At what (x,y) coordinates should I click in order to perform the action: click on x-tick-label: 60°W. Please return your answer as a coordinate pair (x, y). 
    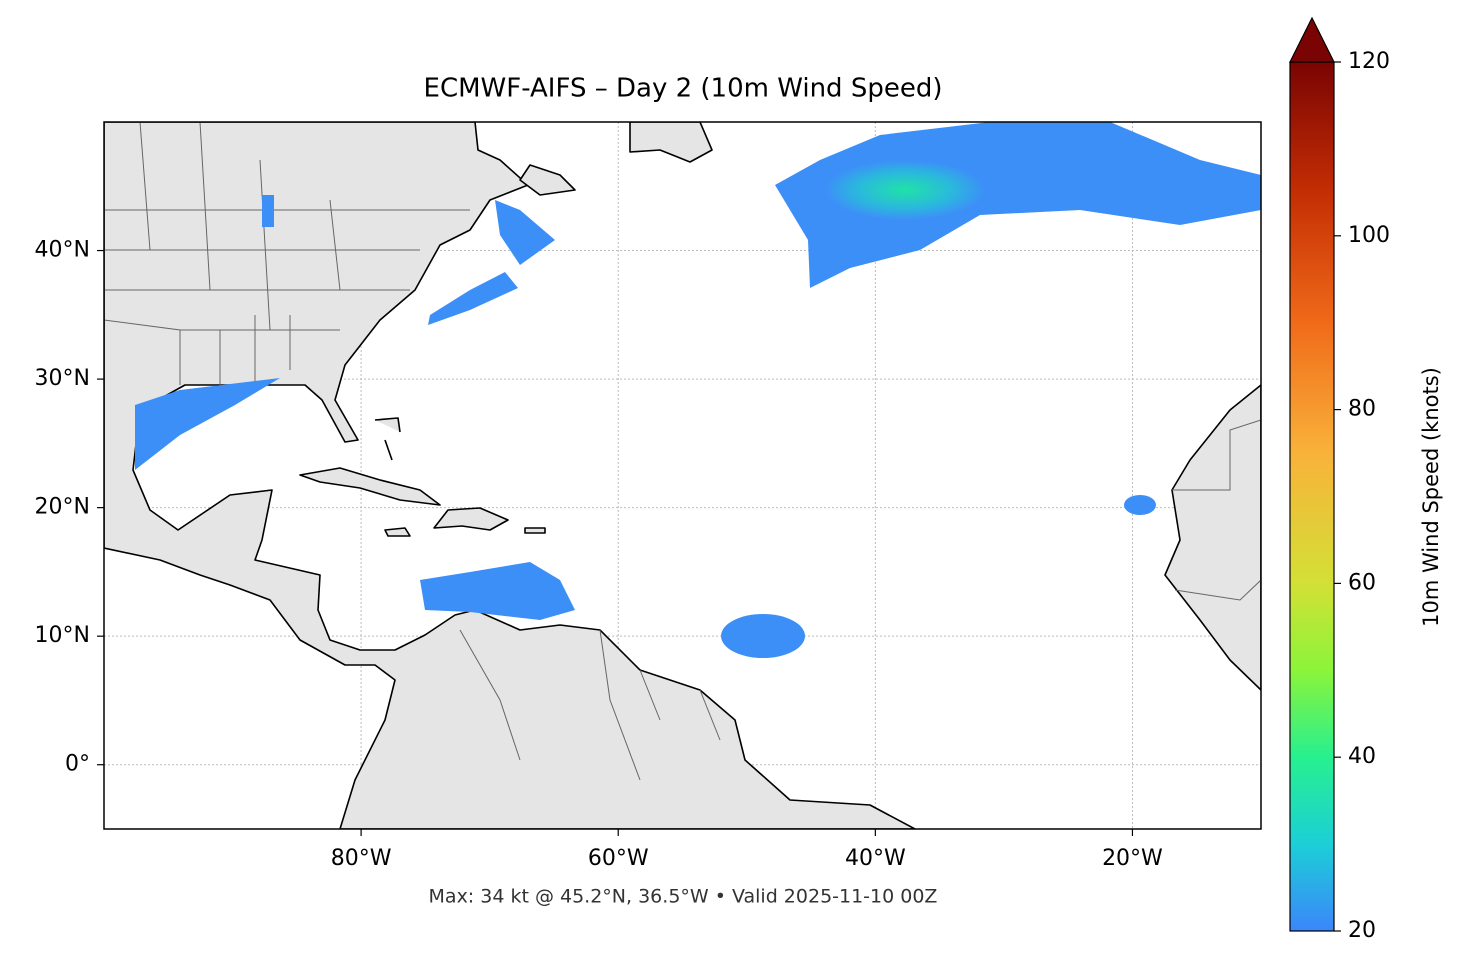
    Looking at the image, I should click on (618, 858).